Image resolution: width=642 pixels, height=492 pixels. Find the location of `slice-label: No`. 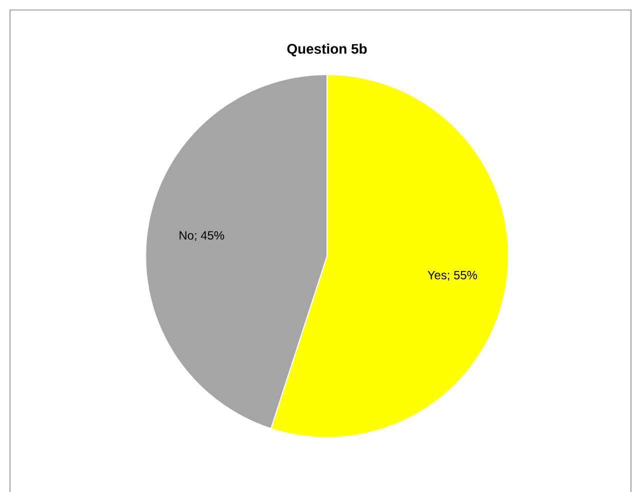

slice-label: No is located at coordinates (187, 235).